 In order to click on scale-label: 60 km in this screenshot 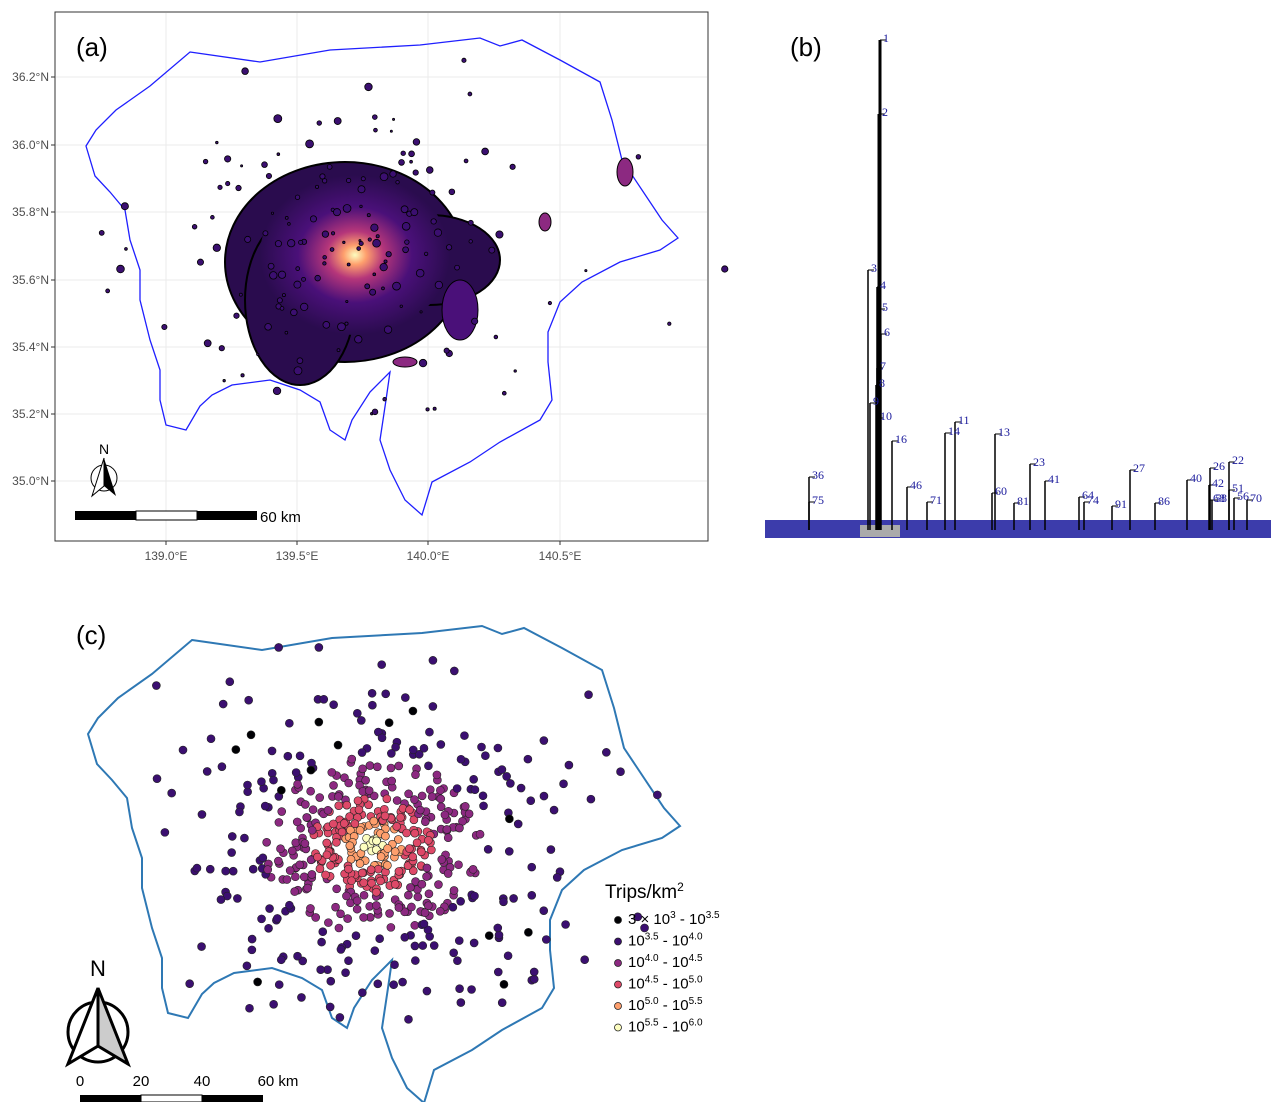, I will do `click(278, 1081)`.